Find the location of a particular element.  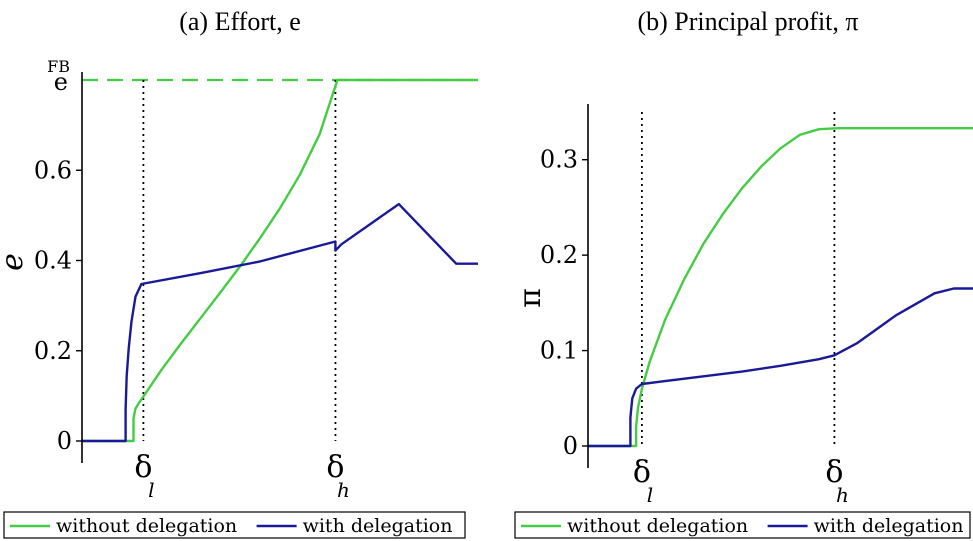

y-tick-label-3: 0.3 is located at coordinates (559, 160).